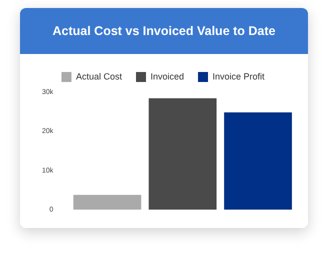 The width and height of the screenshot is (328, 264). I want to click on legend-label: Invoice Profit, so click(239, 76).